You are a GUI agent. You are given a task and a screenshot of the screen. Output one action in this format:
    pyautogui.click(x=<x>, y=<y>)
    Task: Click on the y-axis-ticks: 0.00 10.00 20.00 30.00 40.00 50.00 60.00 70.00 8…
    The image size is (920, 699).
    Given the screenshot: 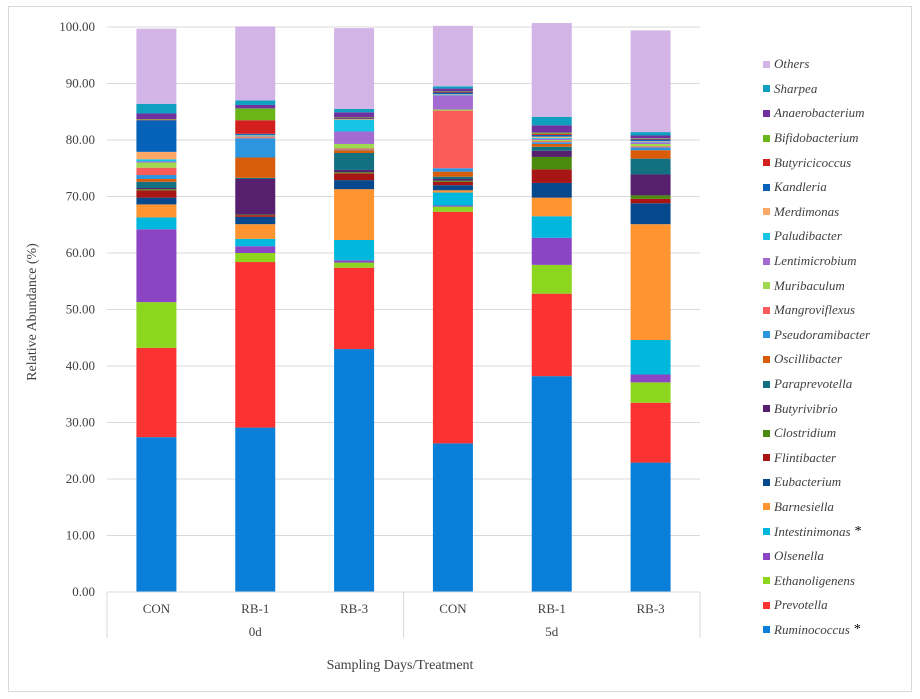 What is the action you would take?
    pyautogui.click(x=77, y=309)
    